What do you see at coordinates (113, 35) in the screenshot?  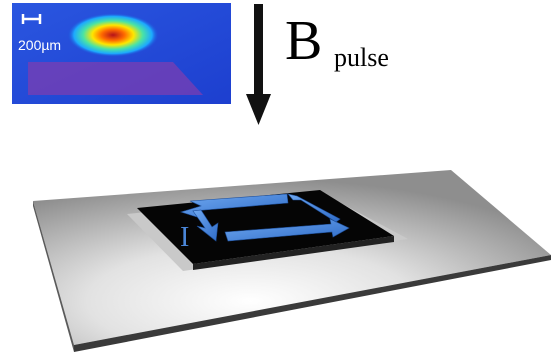 I see `field-hotspot` at bounding box center [113, 35].